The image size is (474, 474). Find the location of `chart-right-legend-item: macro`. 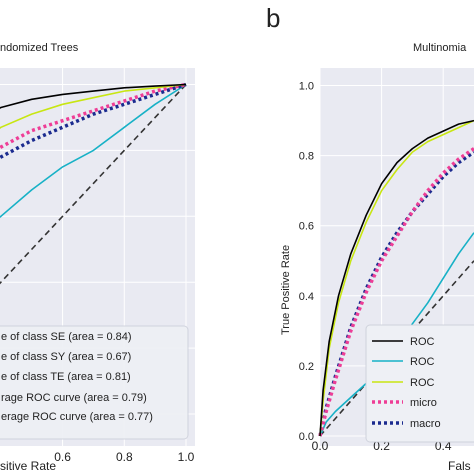

chart-right-legend-item: macro is located at coordinates (425, 424).